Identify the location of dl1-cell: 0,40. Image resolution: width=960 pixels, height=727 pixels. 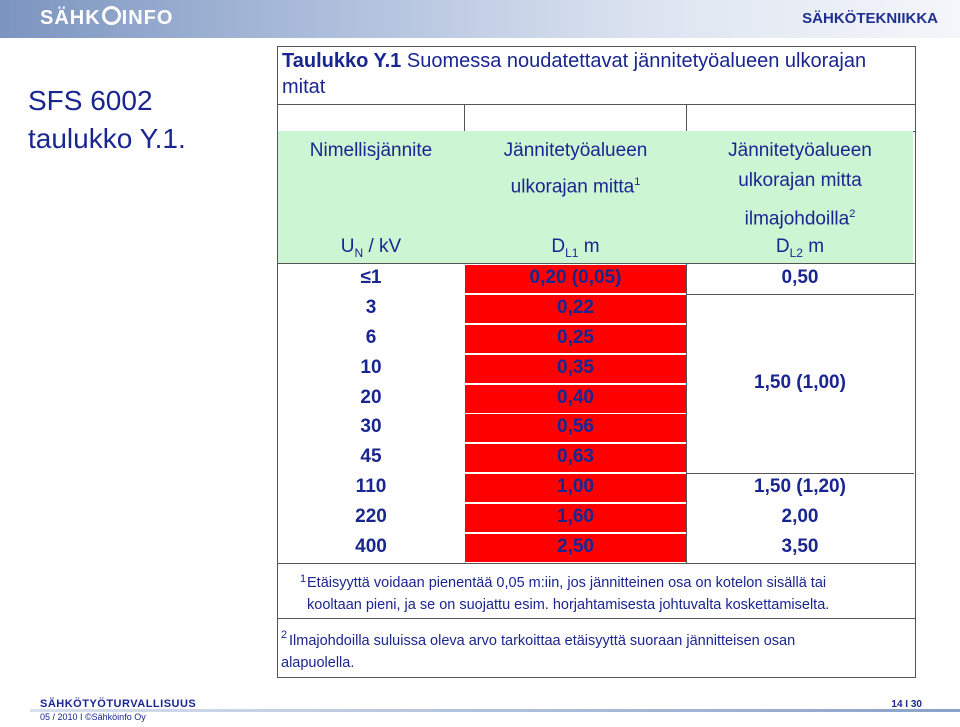
(575, 397).